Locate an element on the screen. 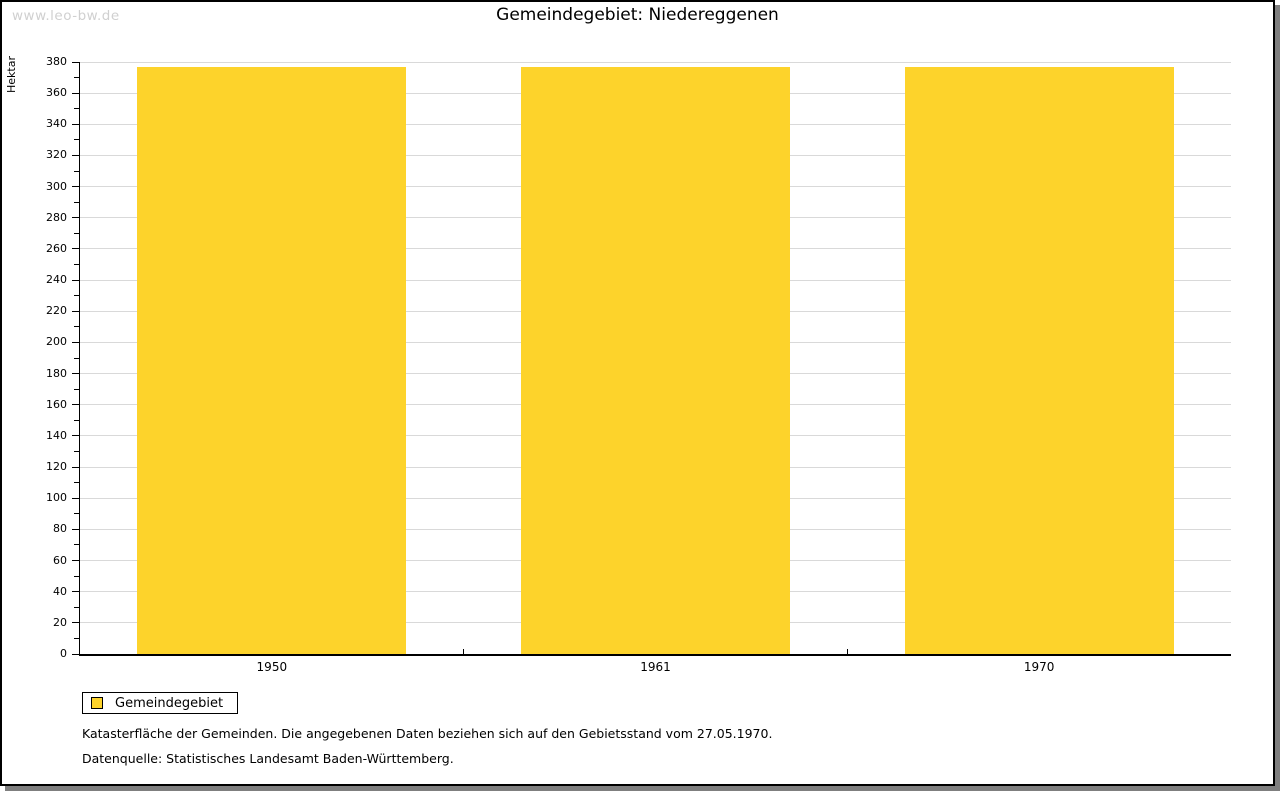 Image resolution: width=1280 pixels, height=791 pixels. x-axis-label: 1970 is located at coordinates (1039, 667).